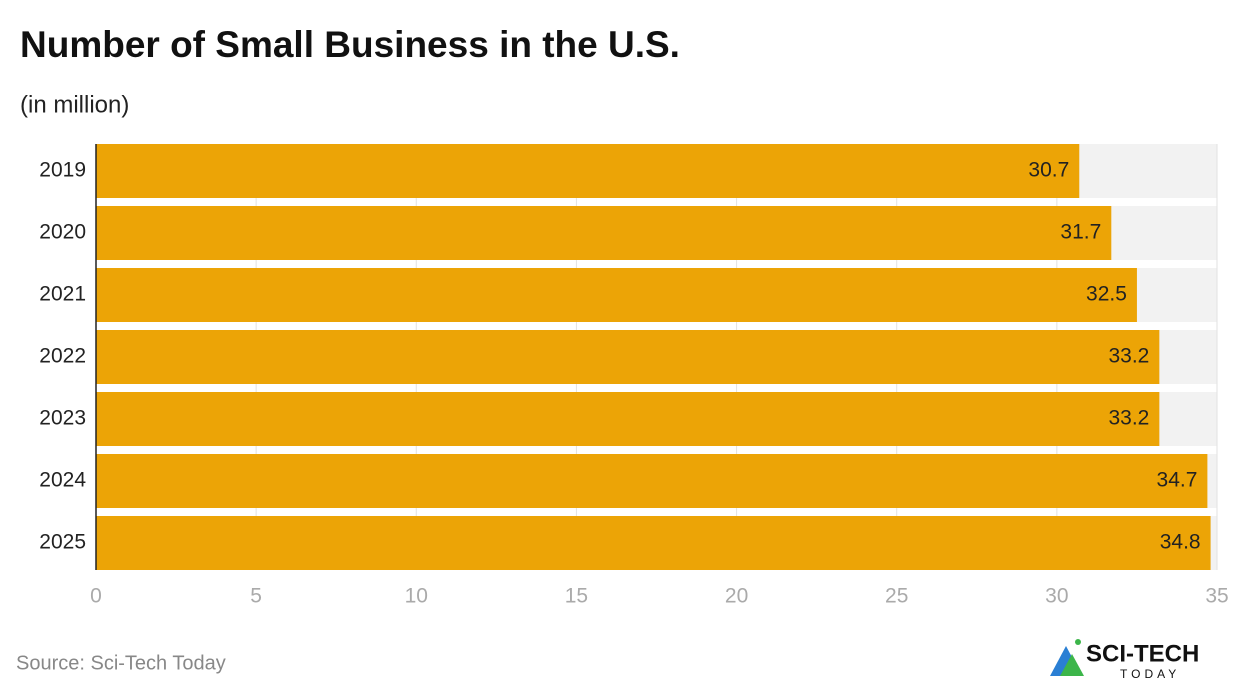  I want to click on value-label: 31.7, so click(1080, 232).